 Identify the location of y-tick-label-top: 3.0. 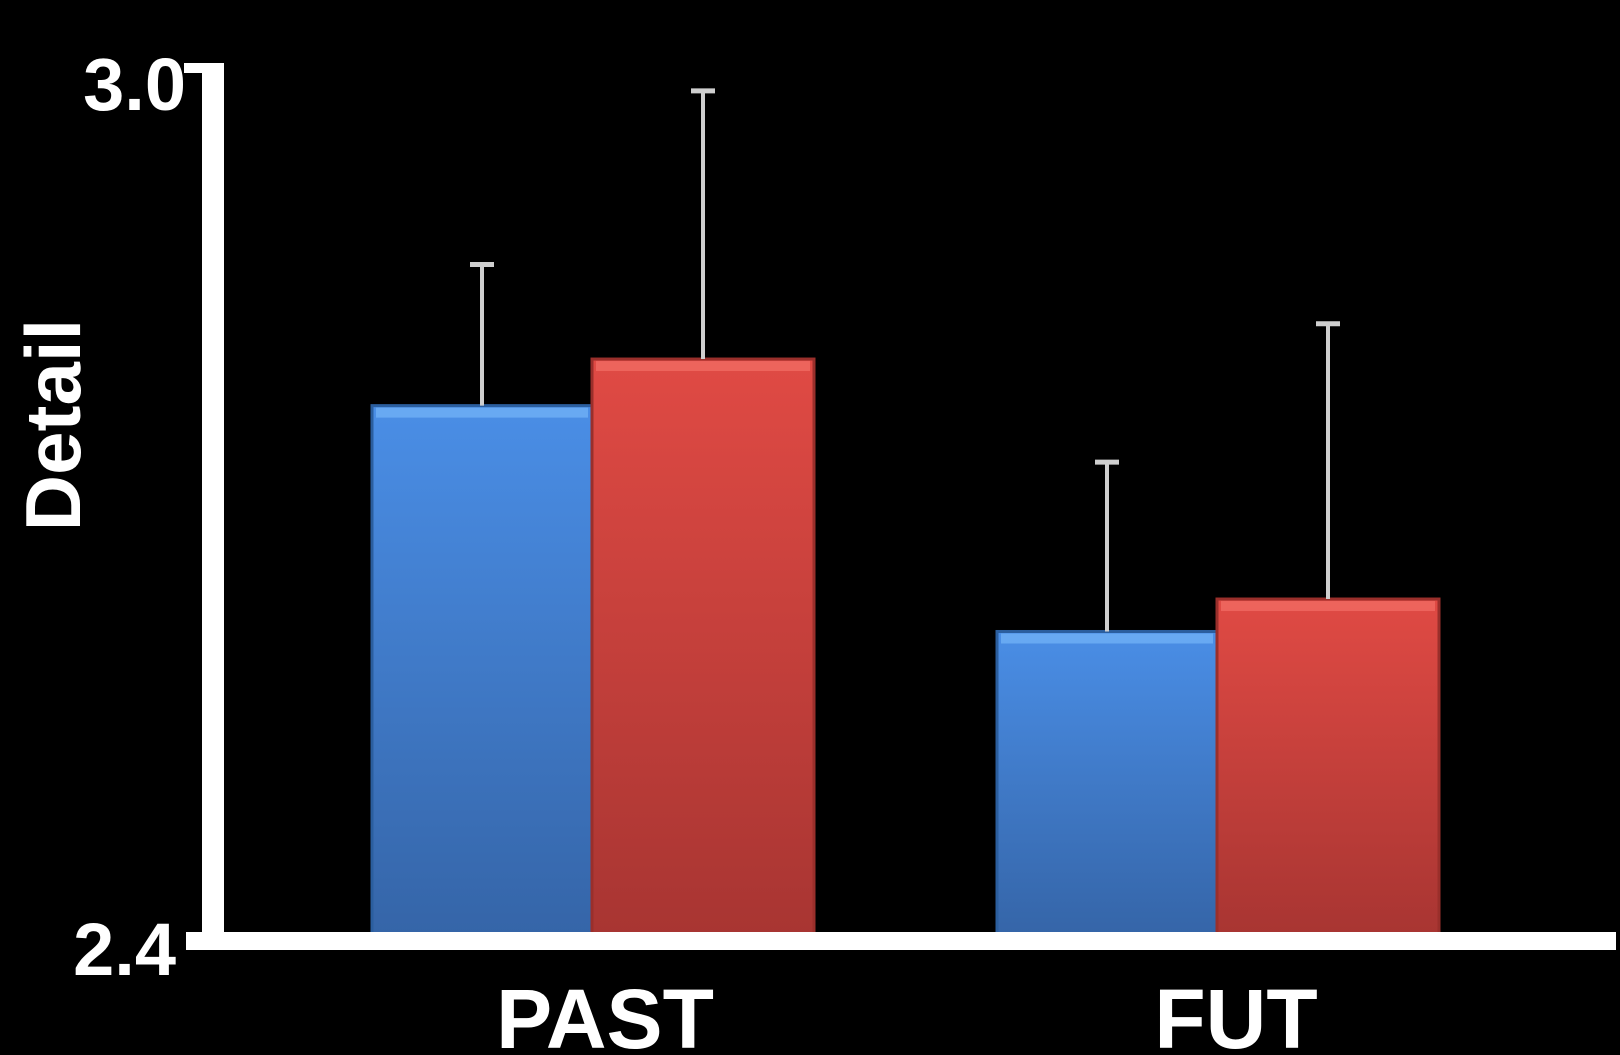
(134, 84).